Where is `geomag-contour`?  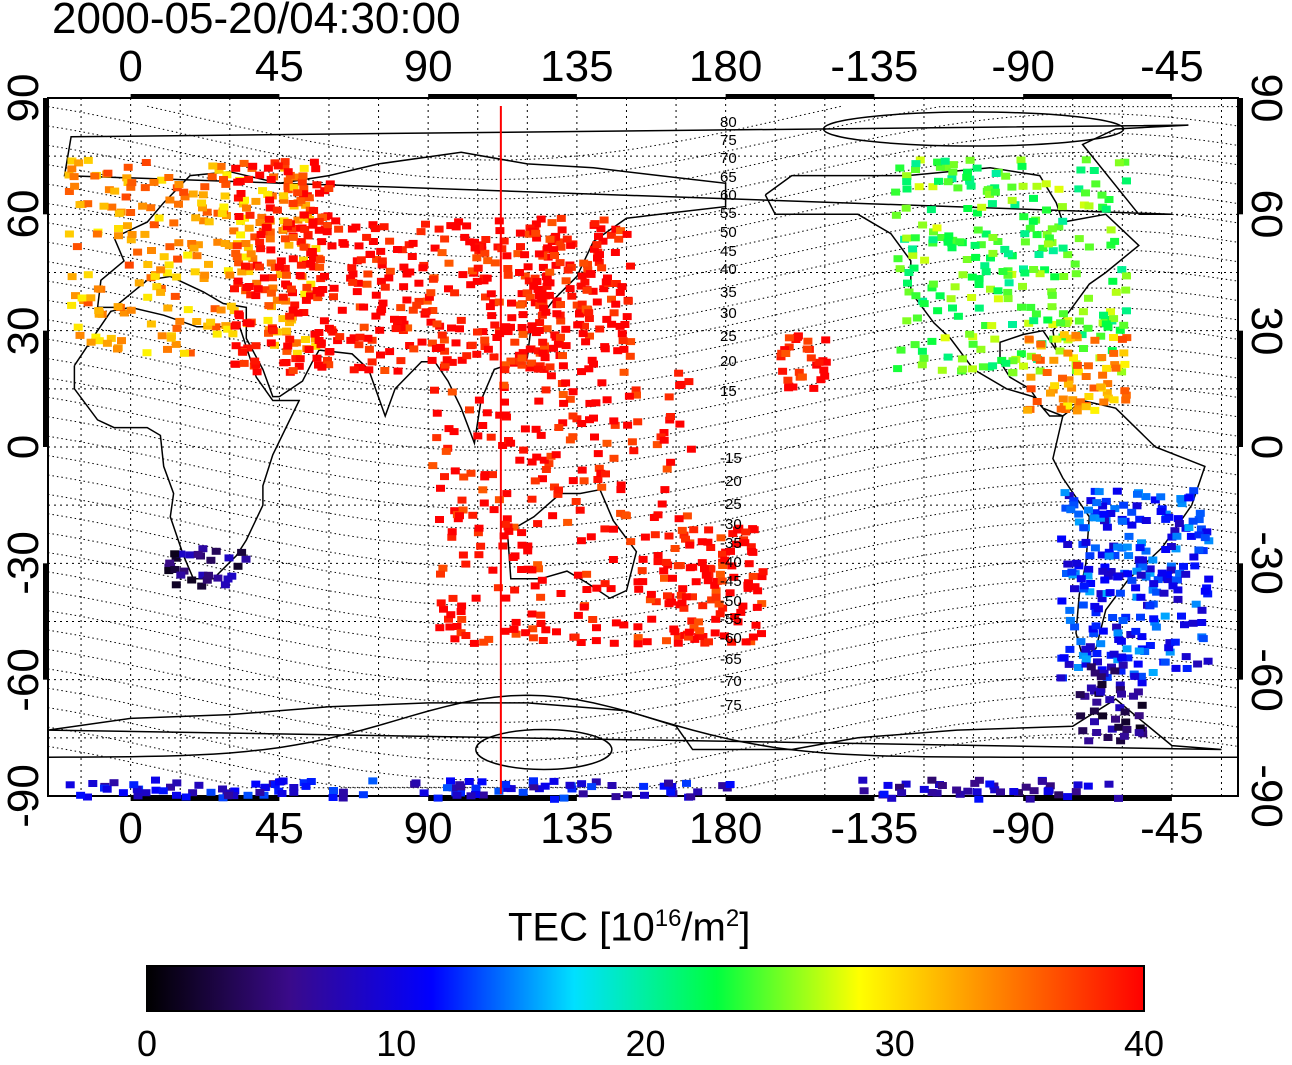 geomag-contour is located at coordinates (643, 175).